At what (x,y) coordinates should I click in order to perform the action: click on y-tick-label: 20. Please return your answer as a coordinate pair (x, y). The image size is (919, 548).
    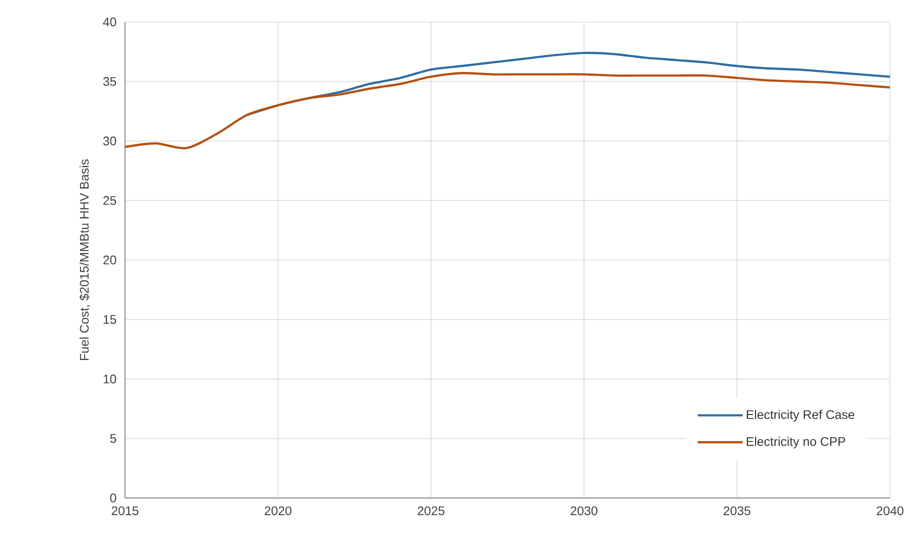
    Looking at the image, I should click on (109, 260).